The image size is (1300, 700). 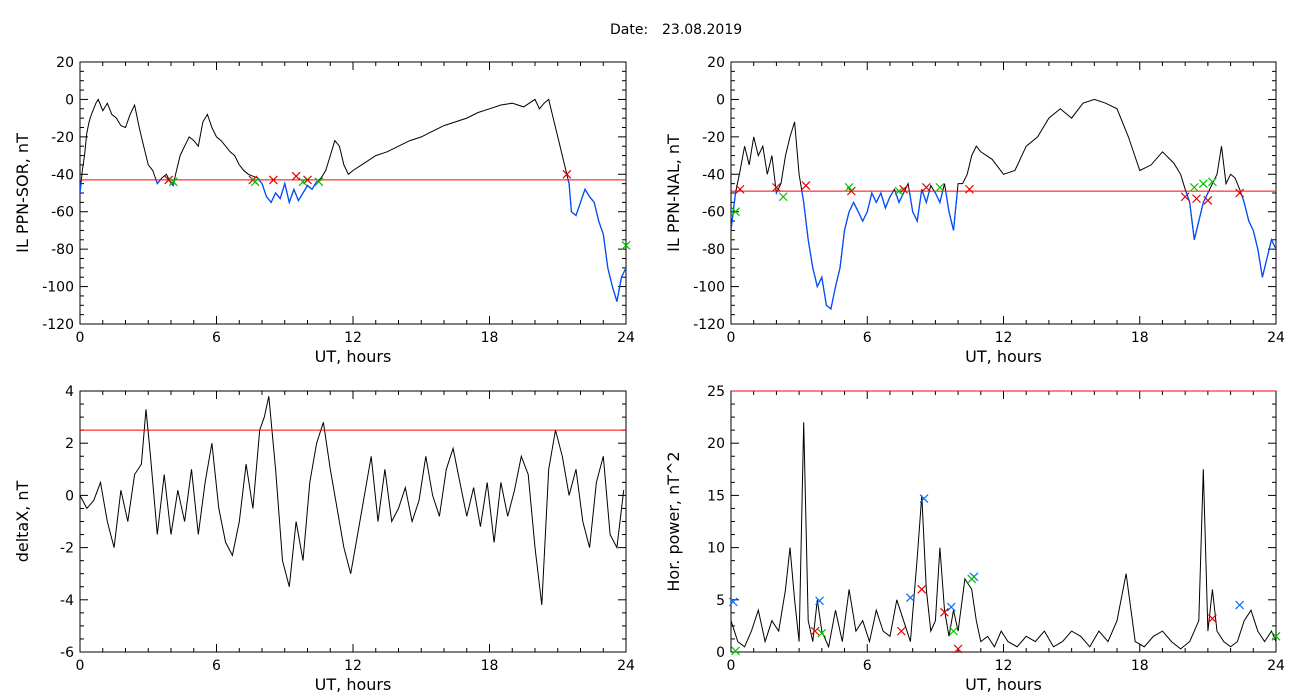 What do you see at coordinates (69, 444) in the screenshot?
I see `y-tick-label: 2` at bounding box center [69, 444].